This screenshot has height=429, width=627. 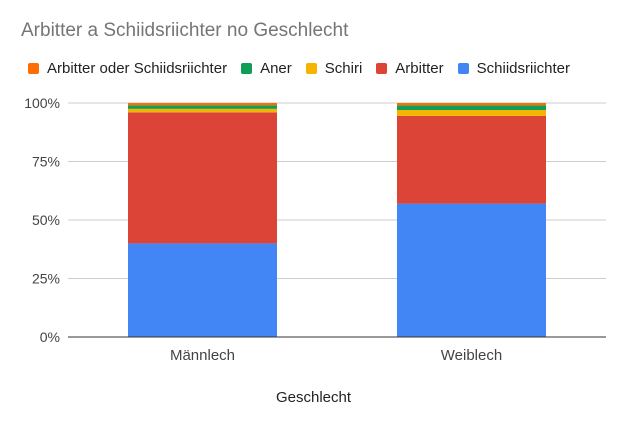 What do you see at coordinates (202, 355) in the screenshot?
I see `x-tick-label: Männlech` at bounding box center [202, 355].